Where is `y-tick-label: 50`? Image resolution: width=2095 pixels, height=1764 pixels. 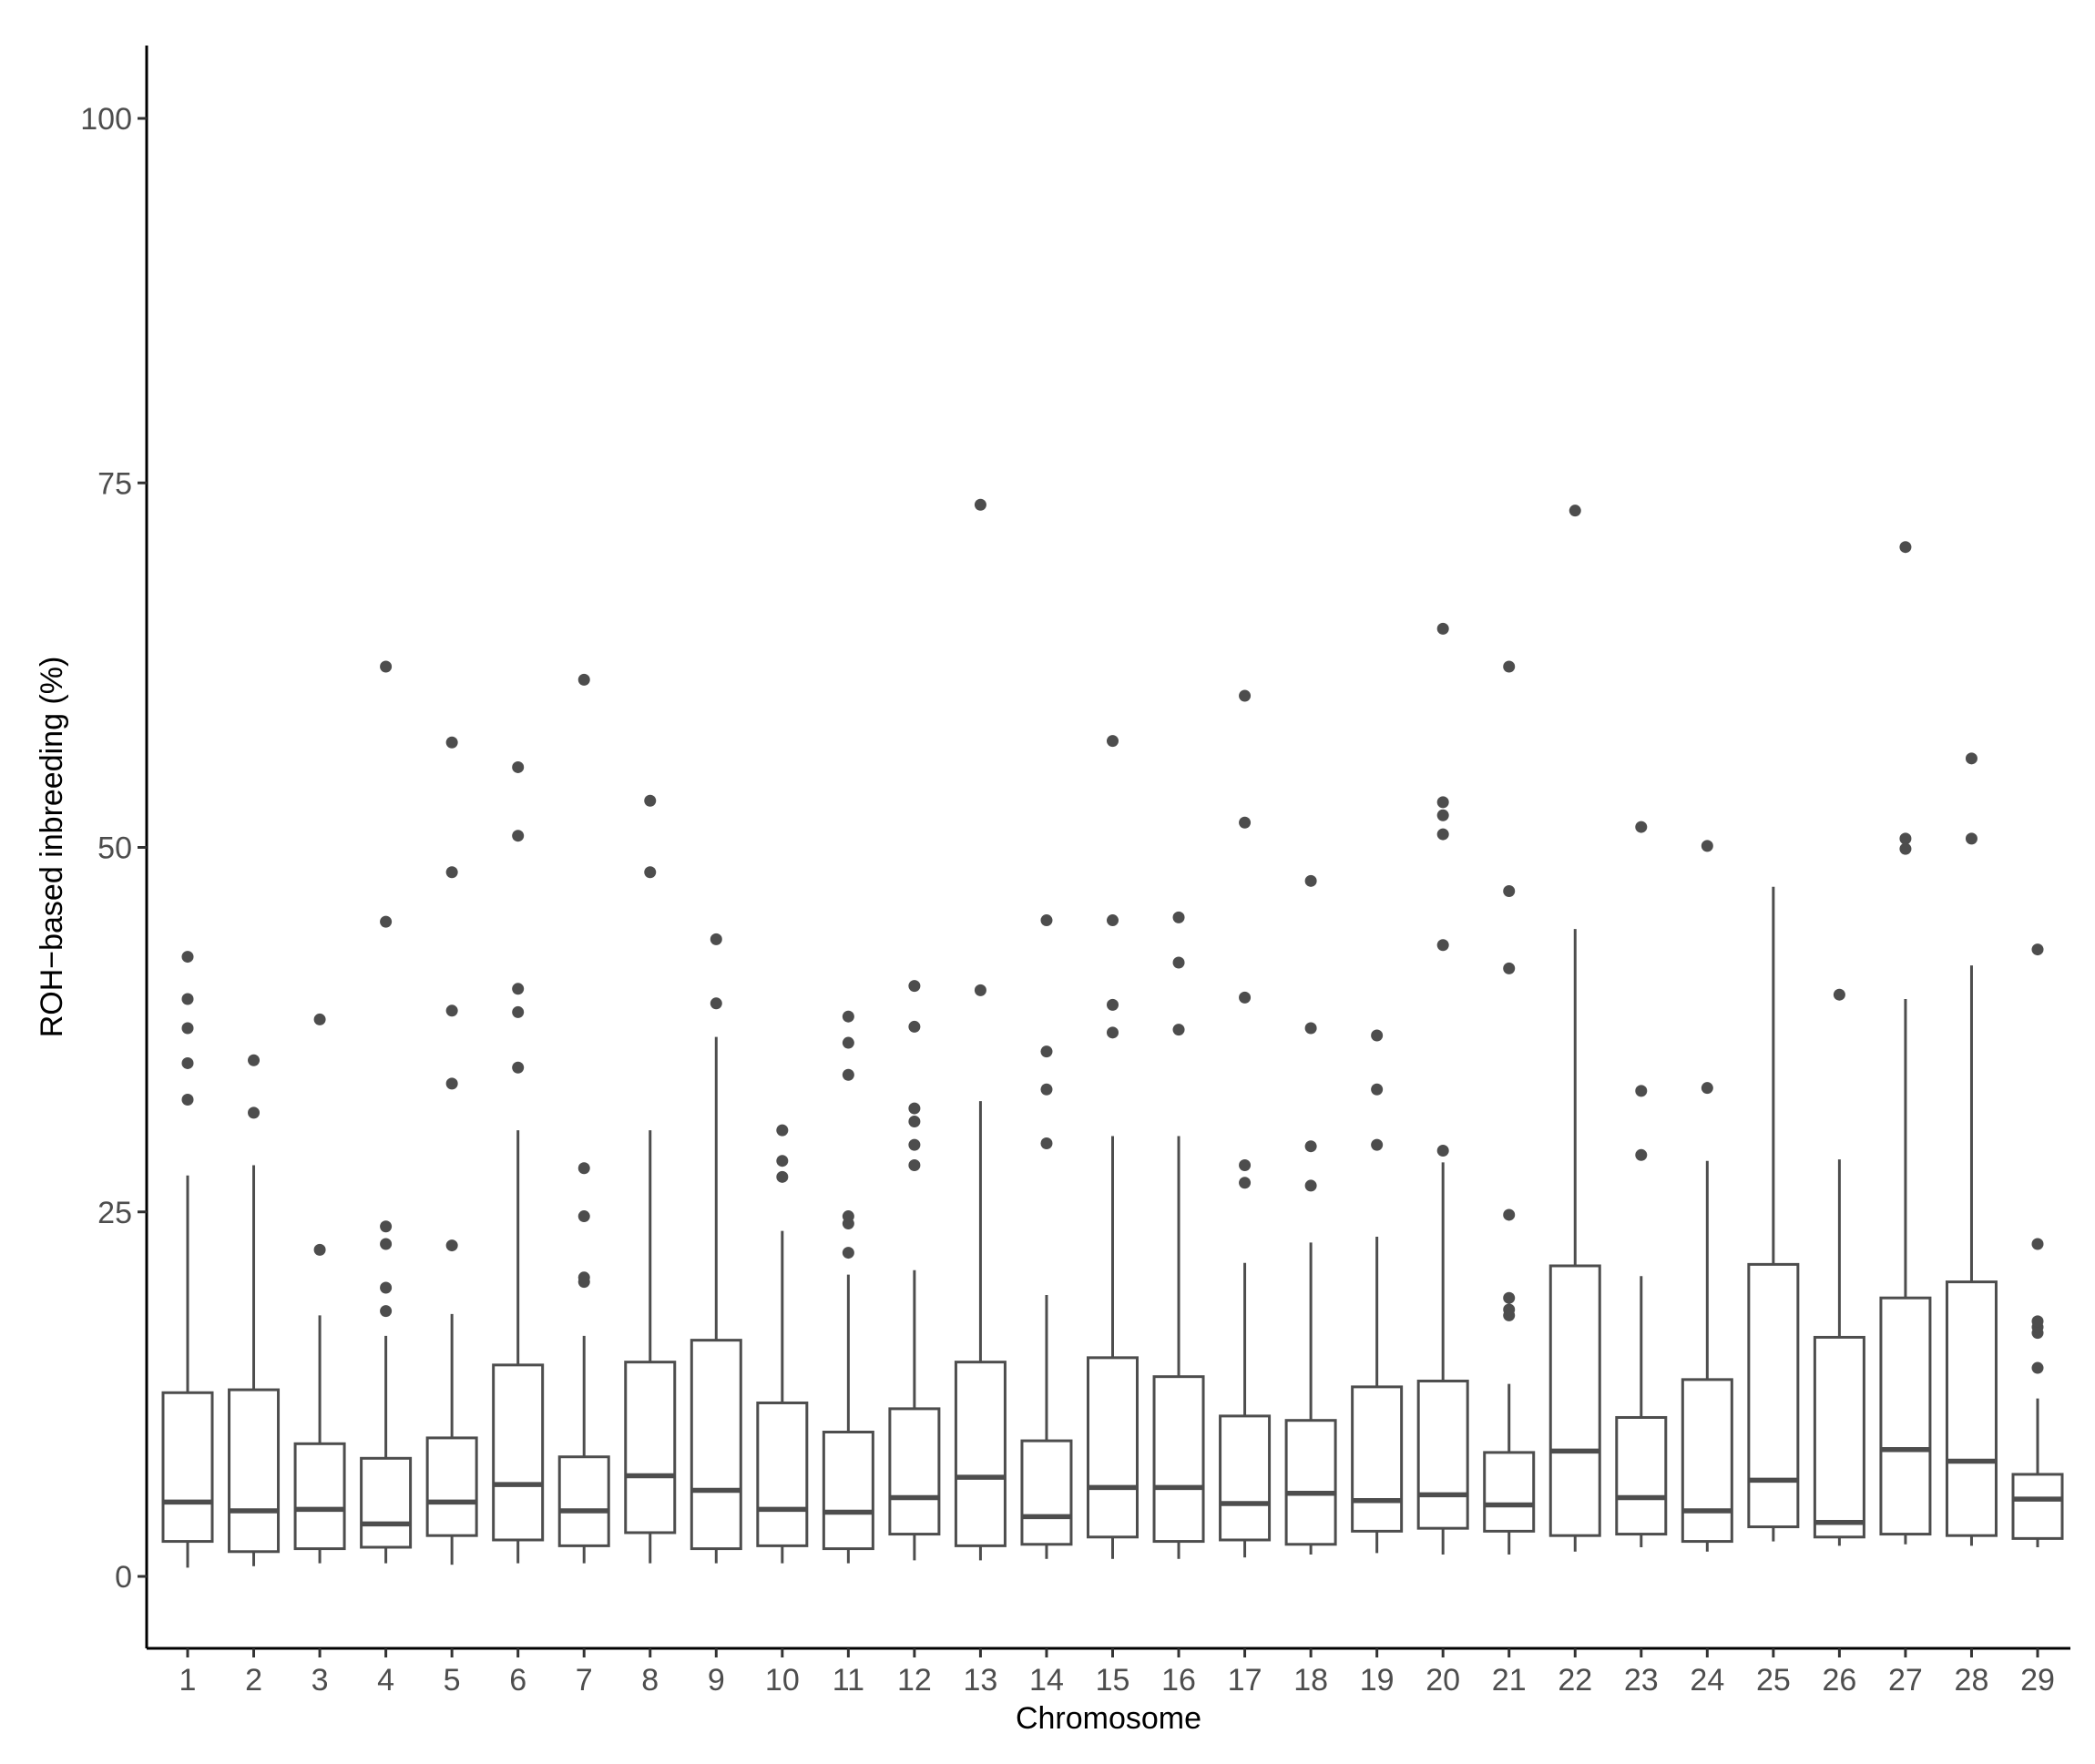 y-tick-label: 50 is located at coordinates (114, 848).